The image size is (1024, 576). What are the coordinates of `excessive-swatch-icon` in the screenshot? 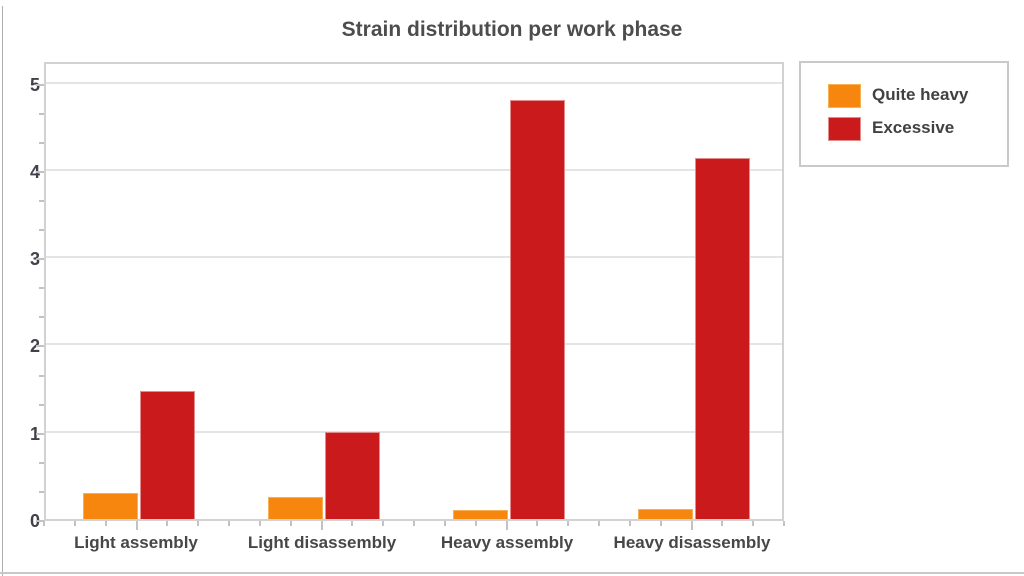 It's located at (844, 129).